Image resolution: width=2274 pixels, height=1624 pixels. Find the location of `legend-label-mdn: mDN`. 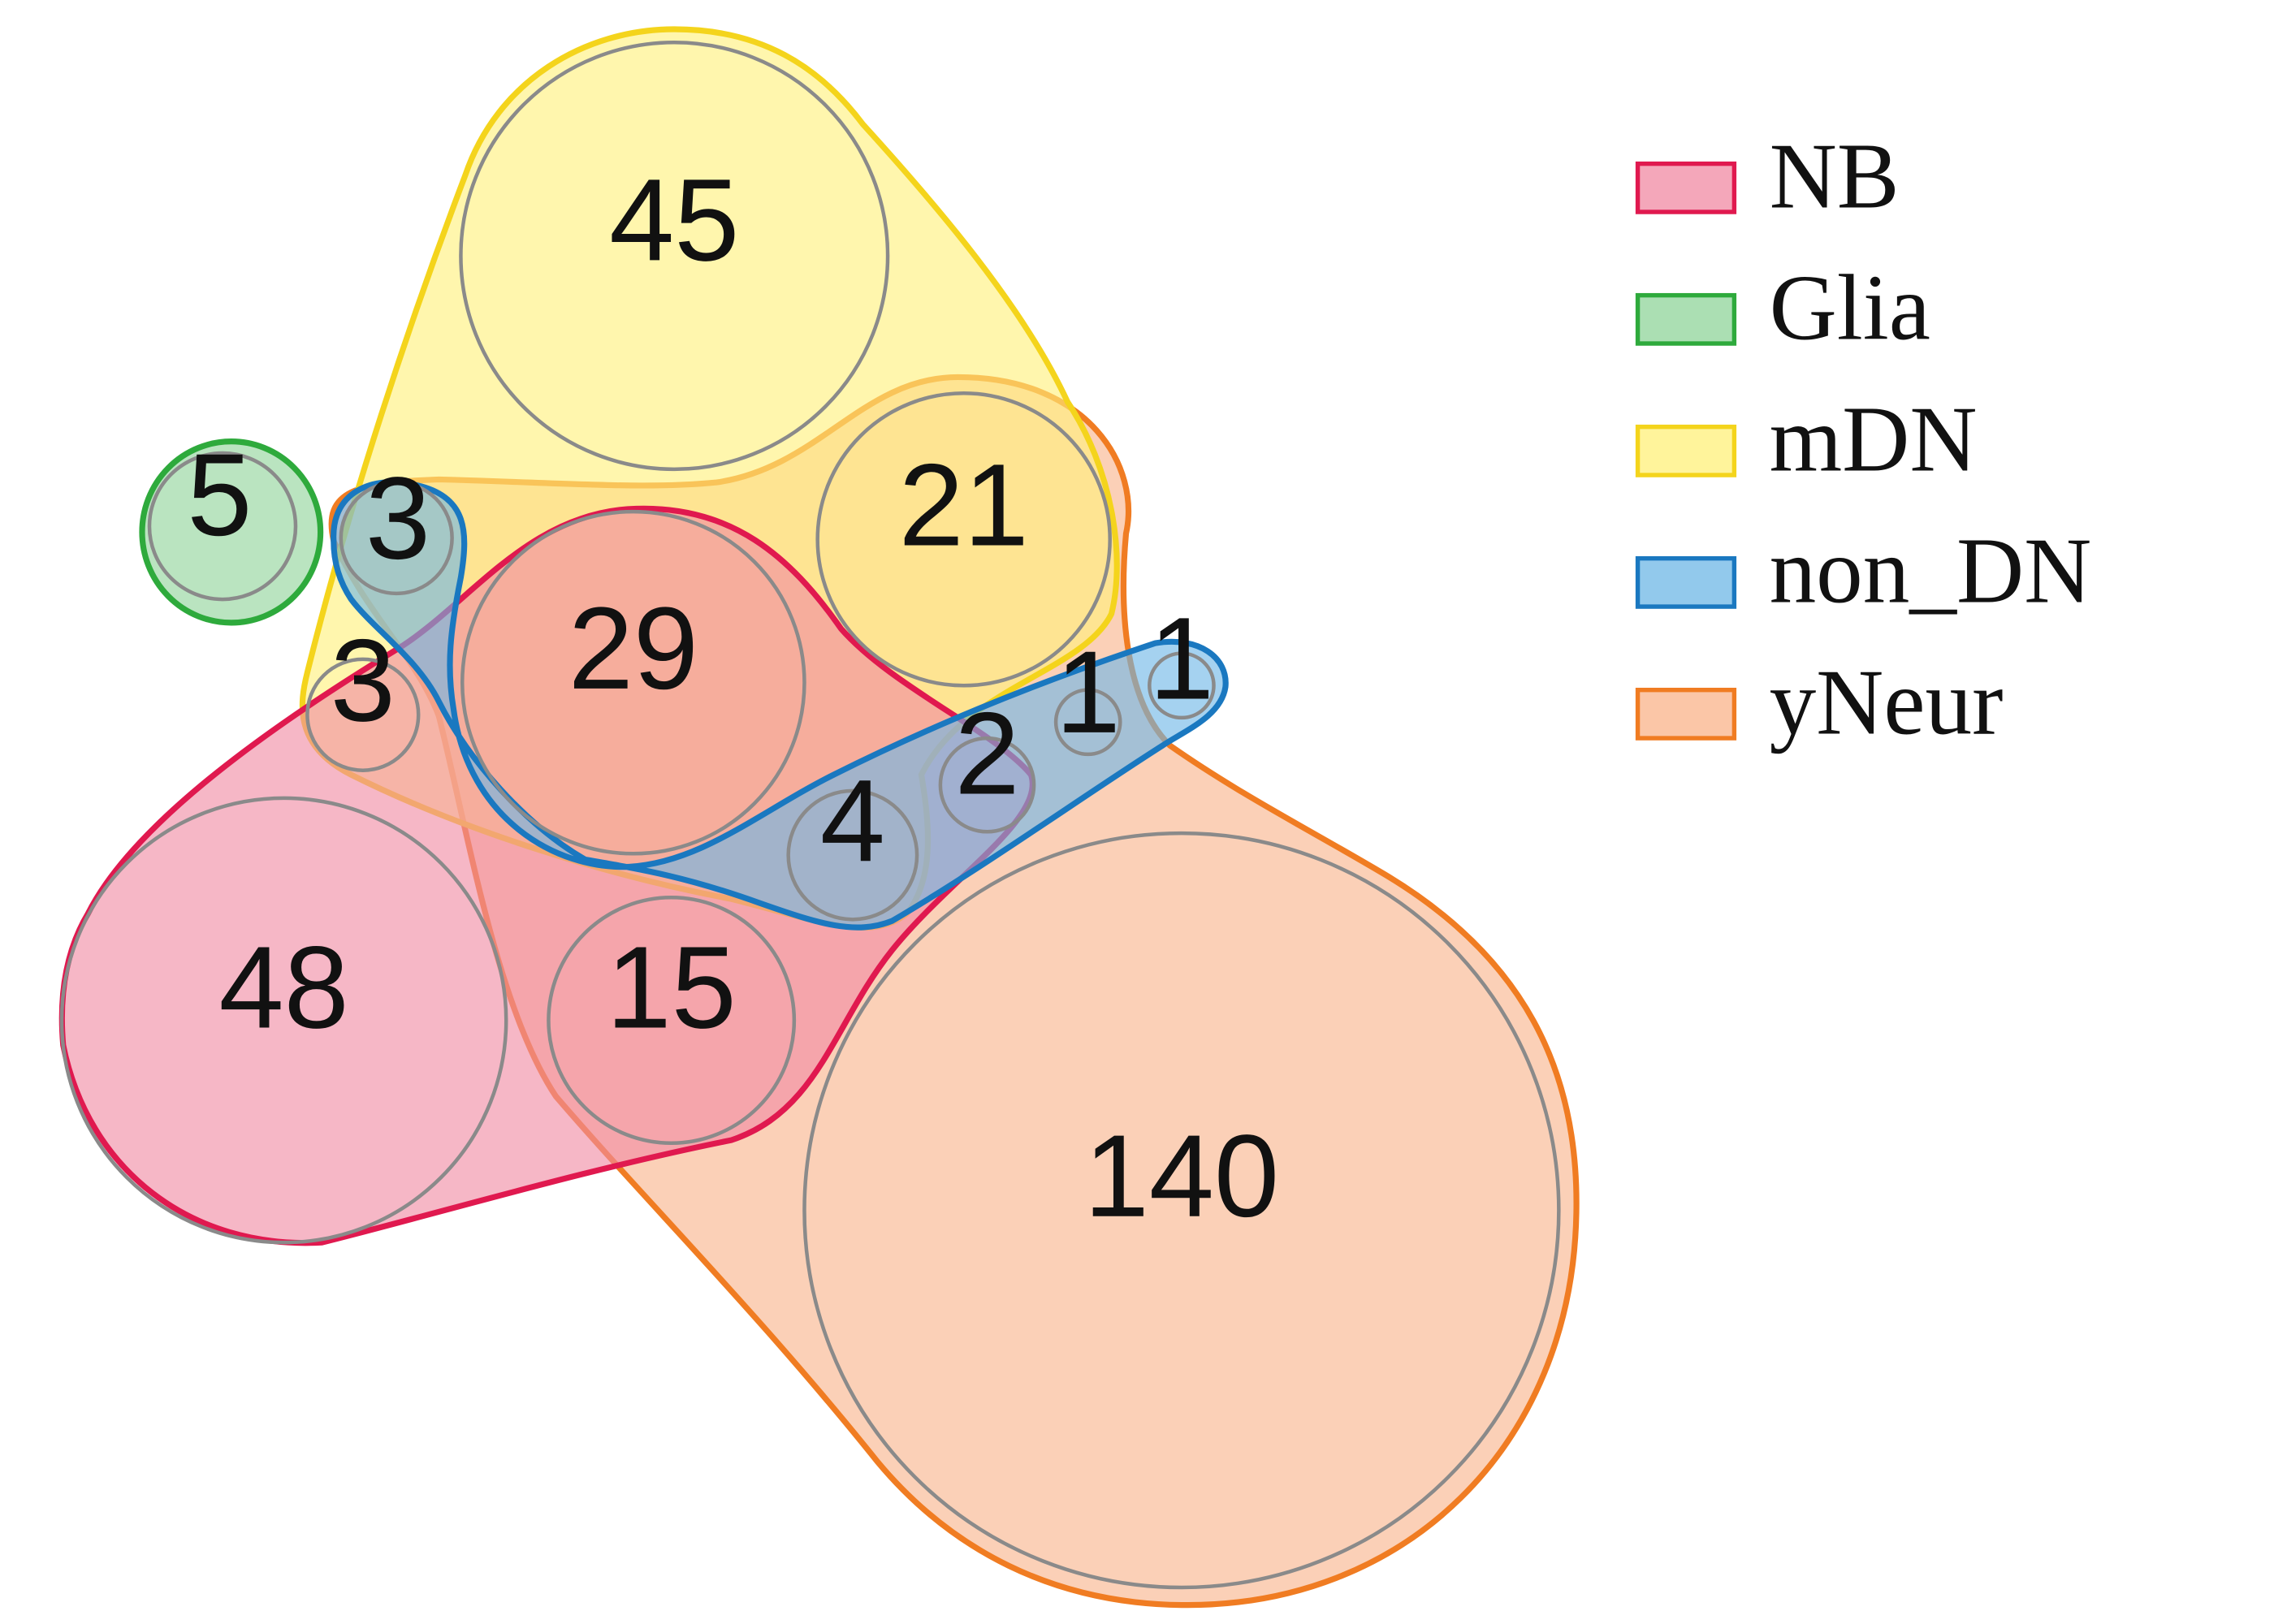

legend-label-mdn: mDN is located at coordinates (1874, 439).